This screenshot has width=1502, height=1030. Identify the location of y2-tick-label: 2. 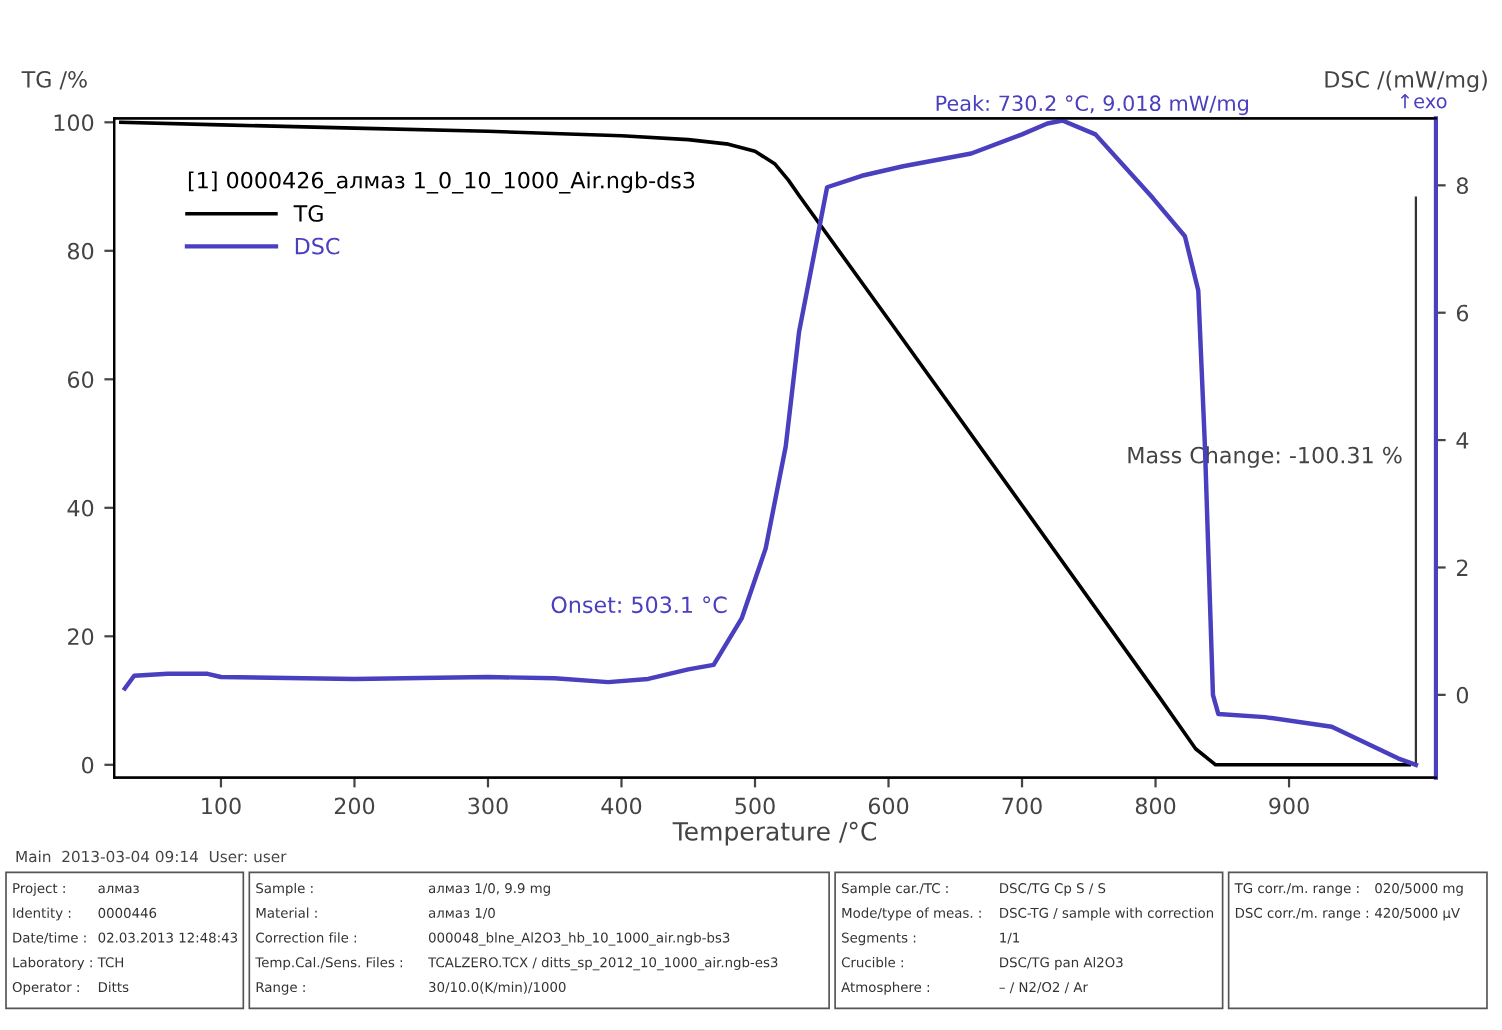
(1462, 567).